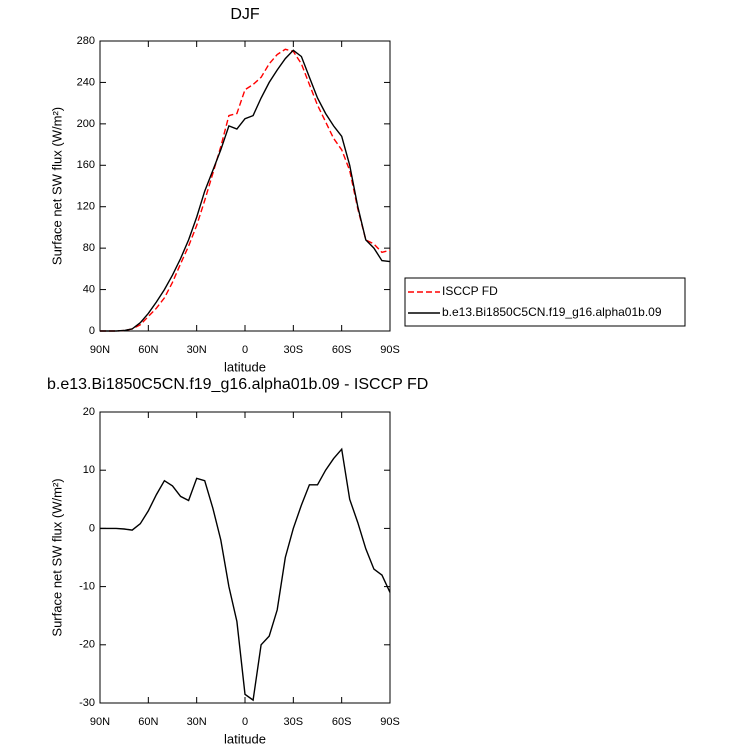 Image resolution: width=733 pixels, height=750 pixels. I want to click on y-tick-label: 200, so click(86, 124).